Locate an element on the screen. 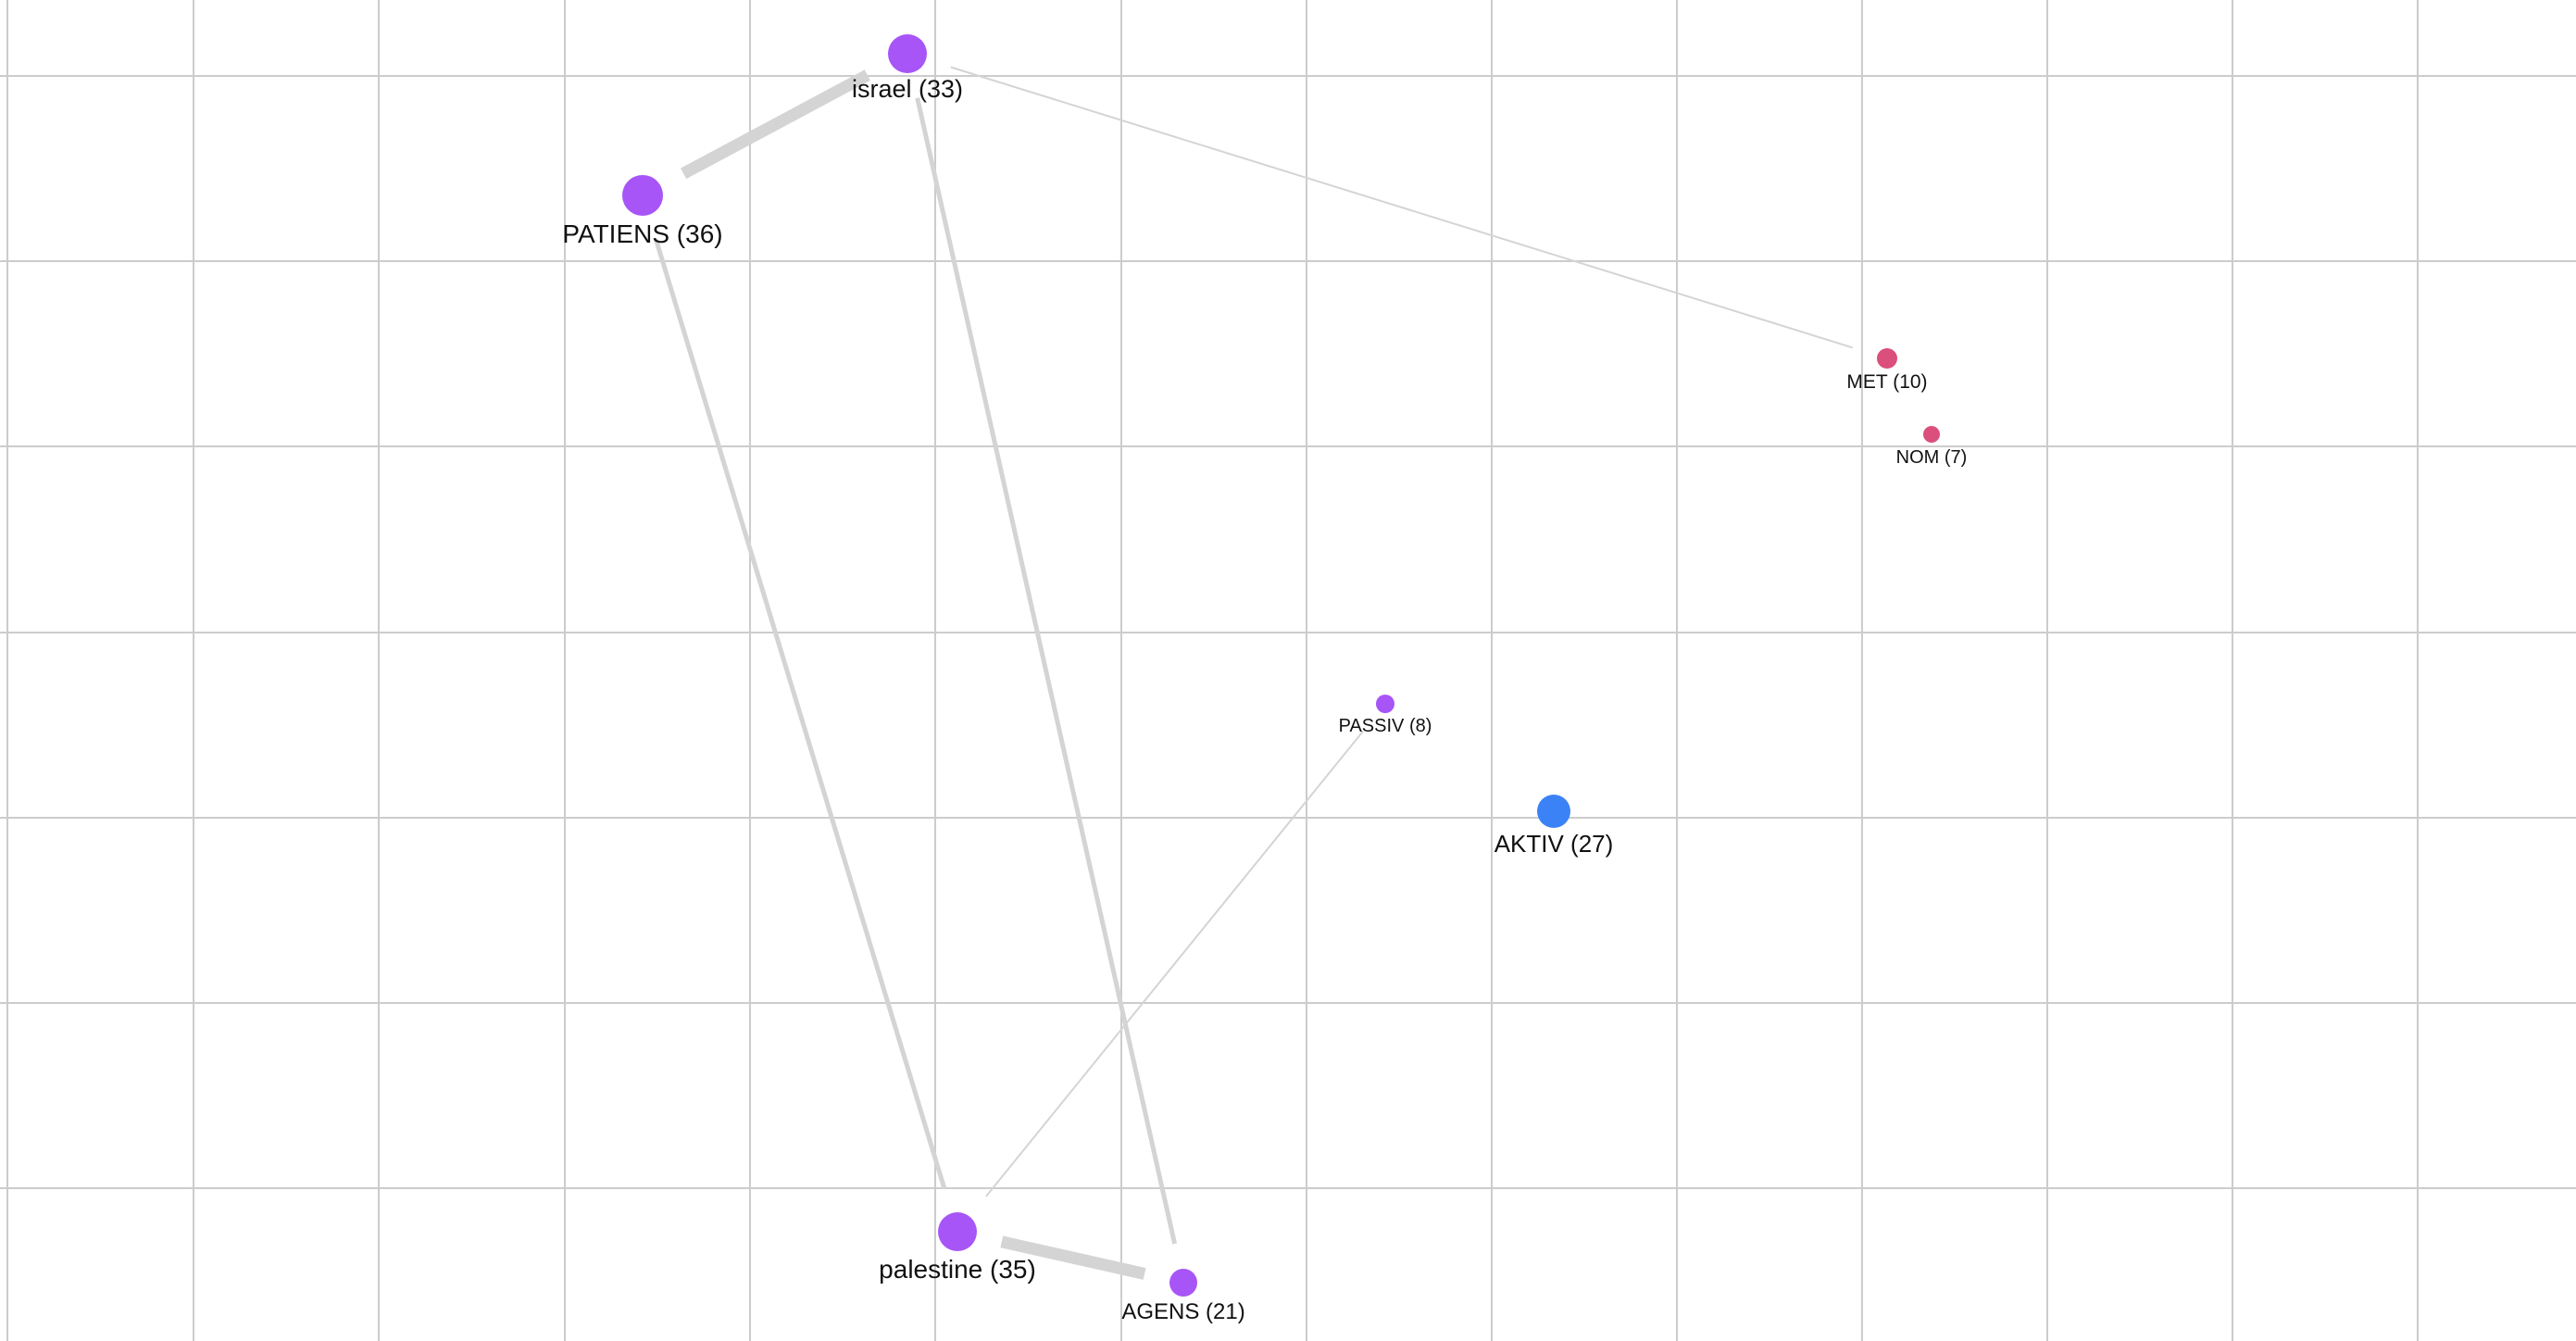  edge-israel-met is located at coordinates (1402, 207).